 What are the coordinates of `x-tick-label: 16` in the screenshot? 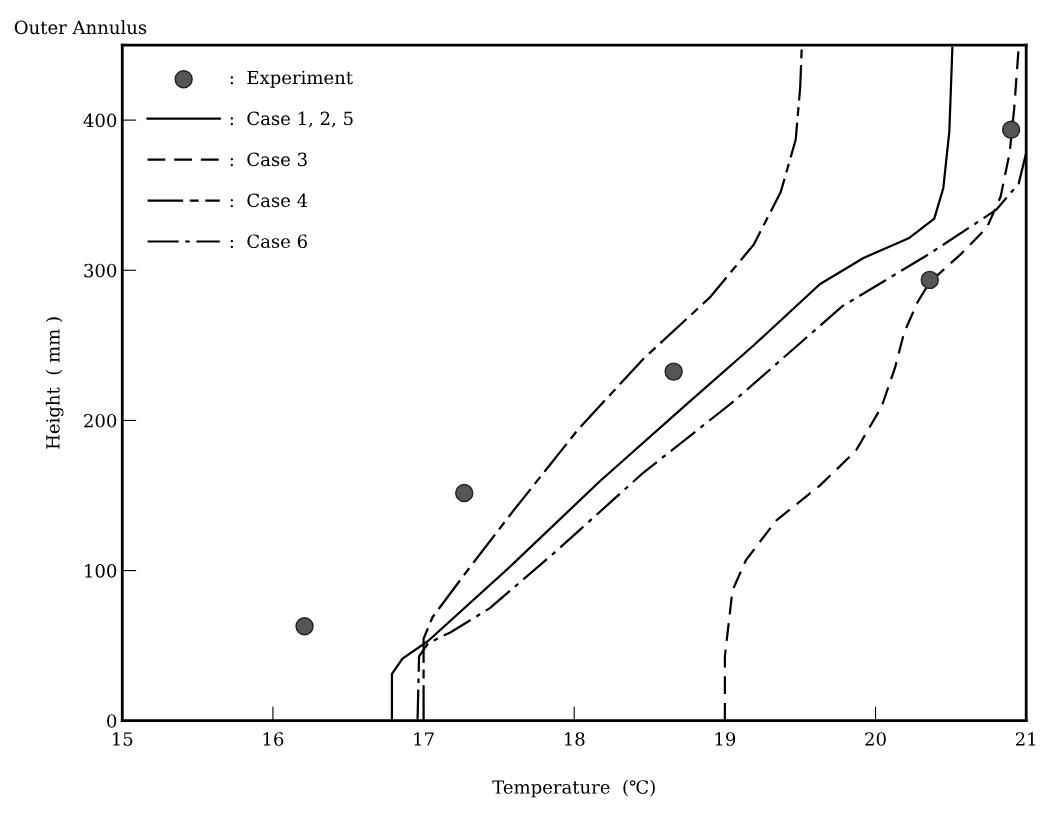 It's located at (273, 739).